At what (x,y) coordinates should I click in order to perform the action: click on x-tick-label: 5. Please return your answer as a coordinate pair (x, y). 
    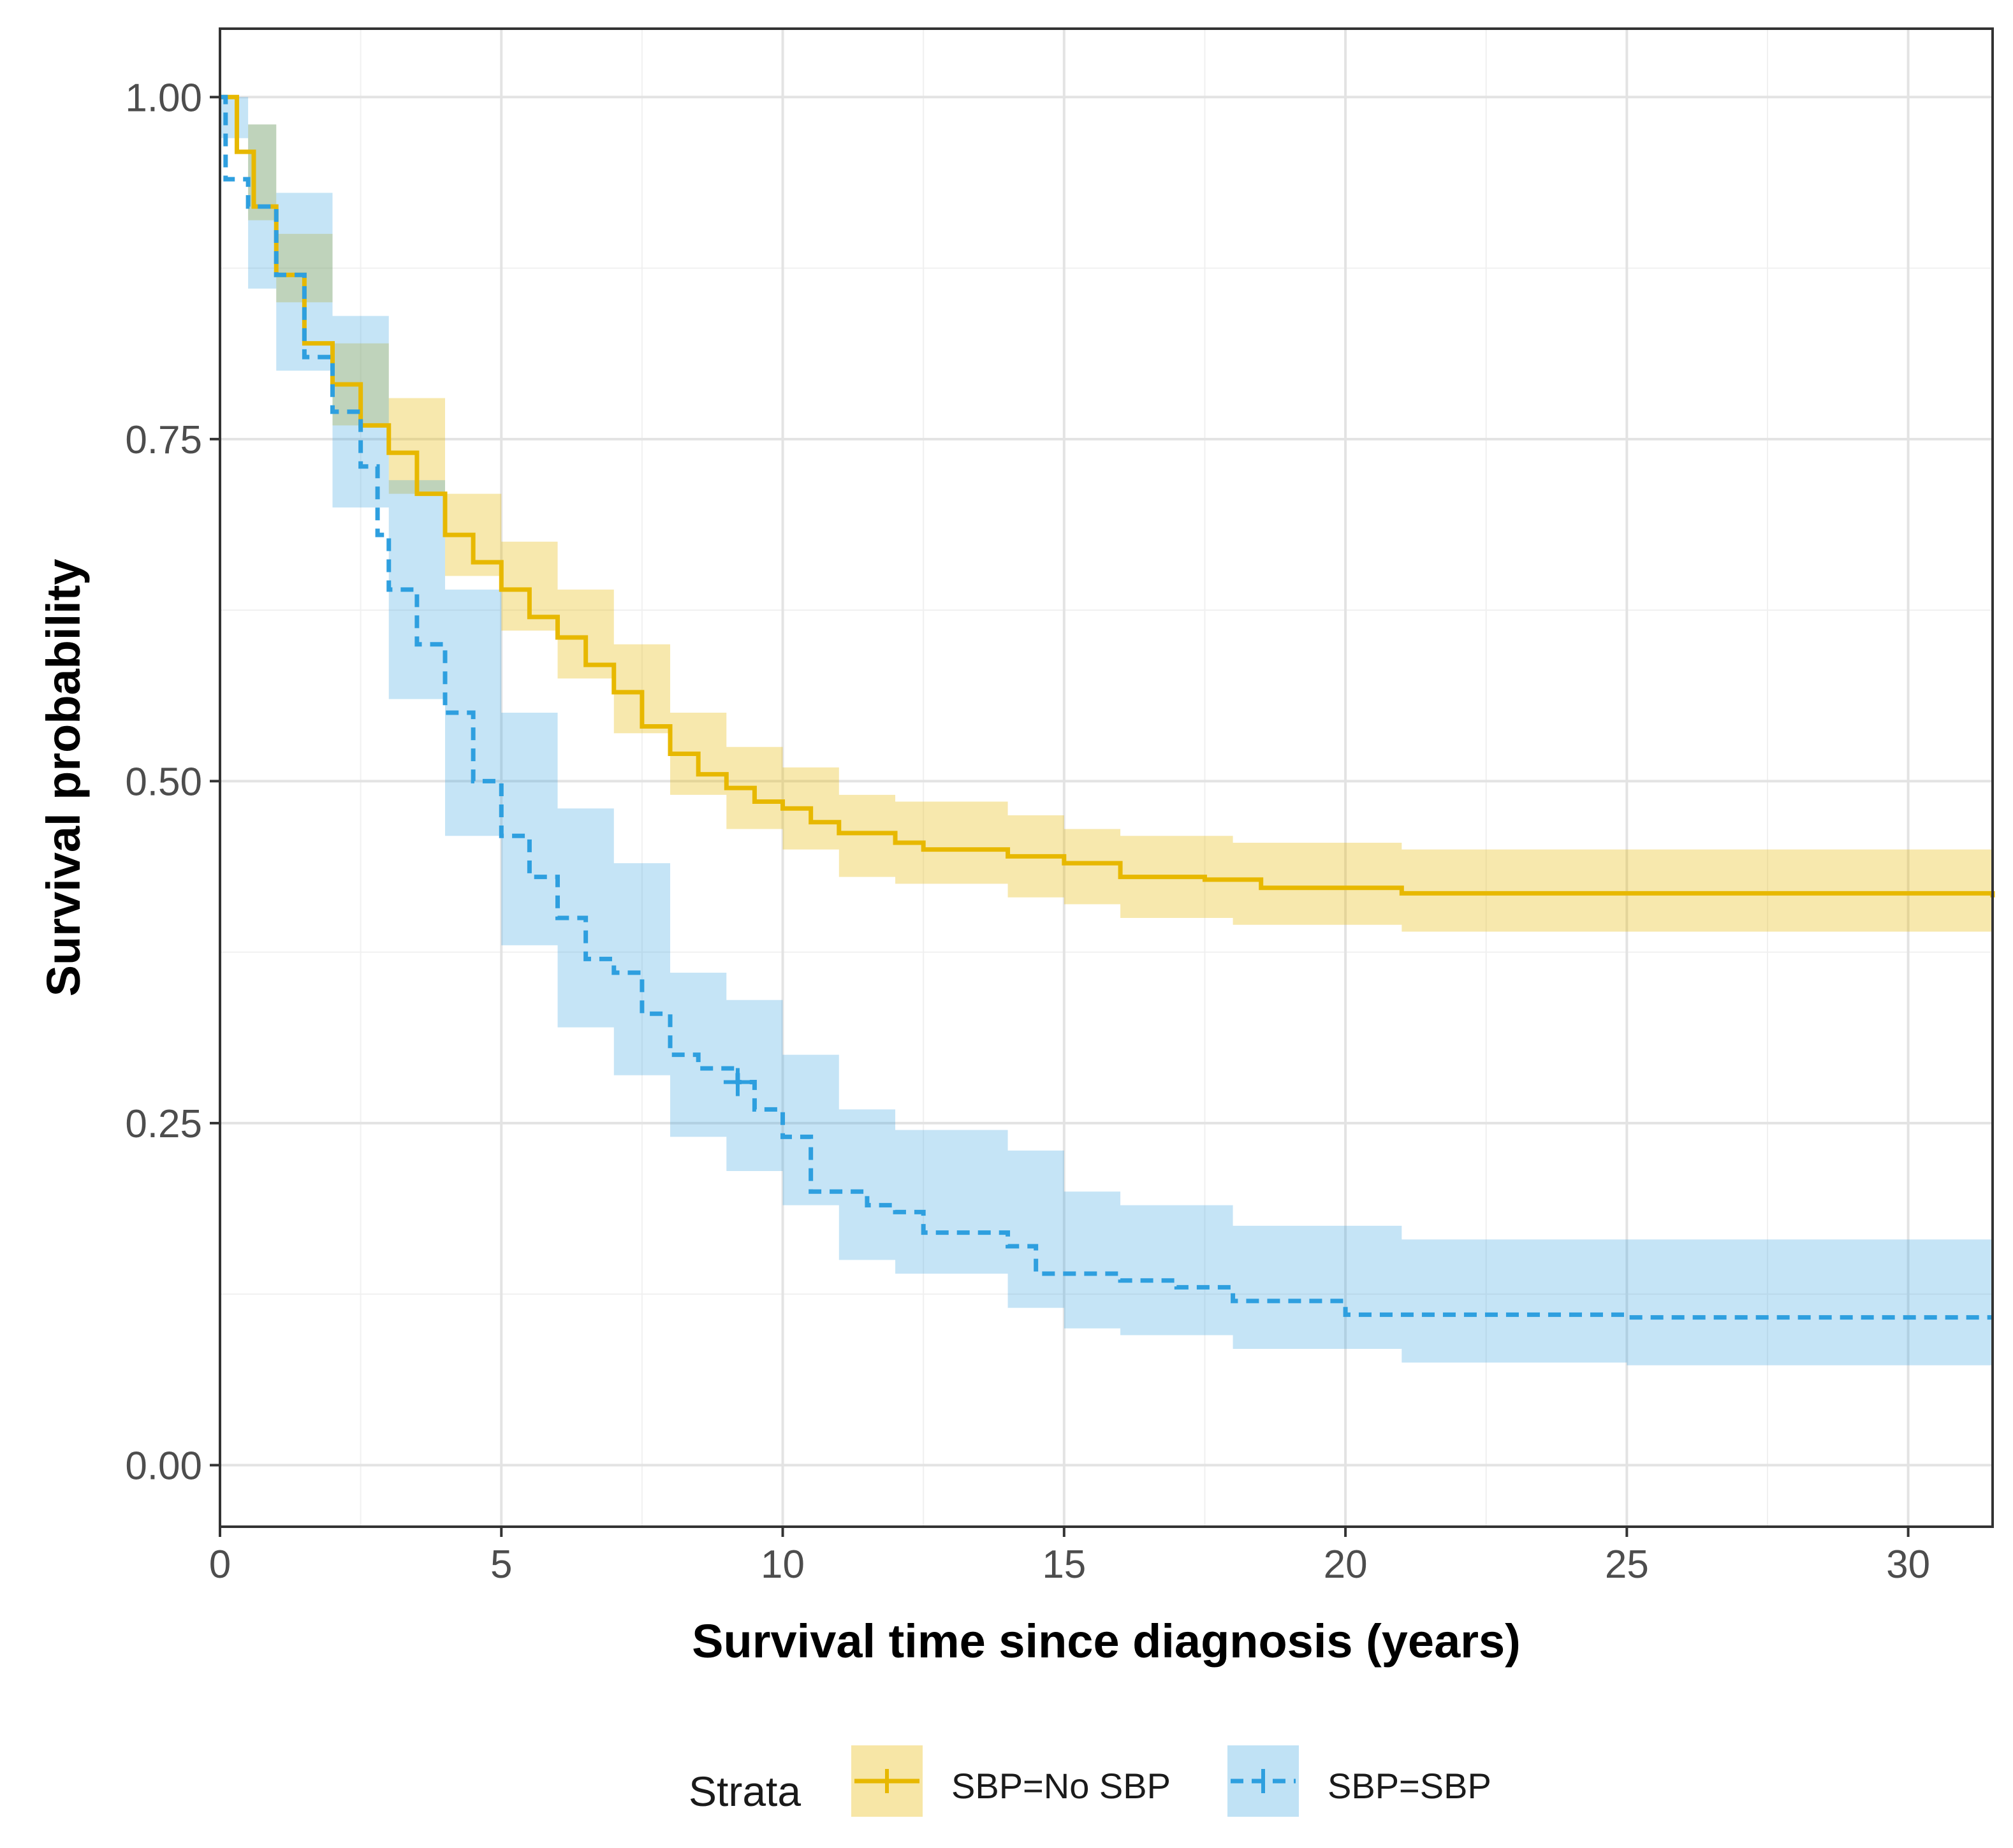
    Looking at the image, I should click on (501, 1565).